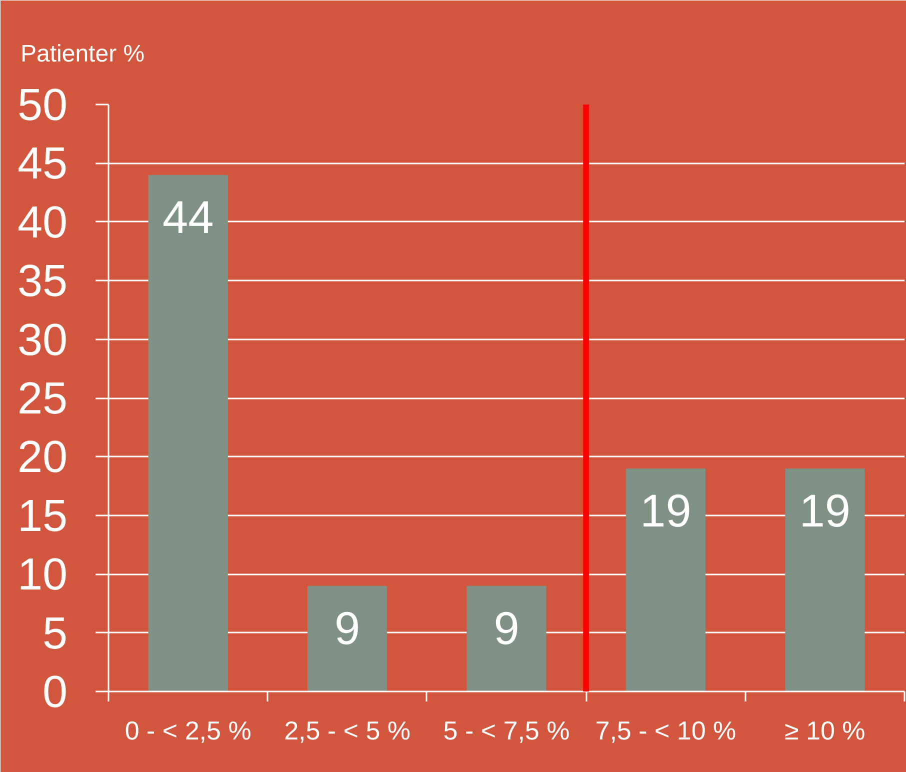  Describe the element at coordinates (347, 731) in the screenshot. I see `x-tick-label: 2,5 - < 5 %` at that location.